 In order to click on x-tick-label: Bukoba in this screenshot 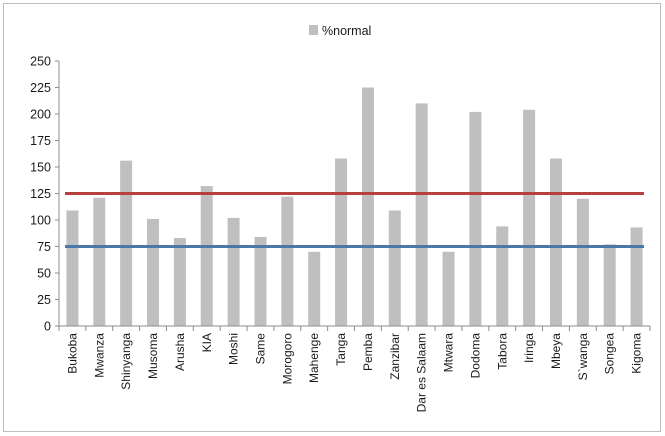, I will do `click(72, 353)`.